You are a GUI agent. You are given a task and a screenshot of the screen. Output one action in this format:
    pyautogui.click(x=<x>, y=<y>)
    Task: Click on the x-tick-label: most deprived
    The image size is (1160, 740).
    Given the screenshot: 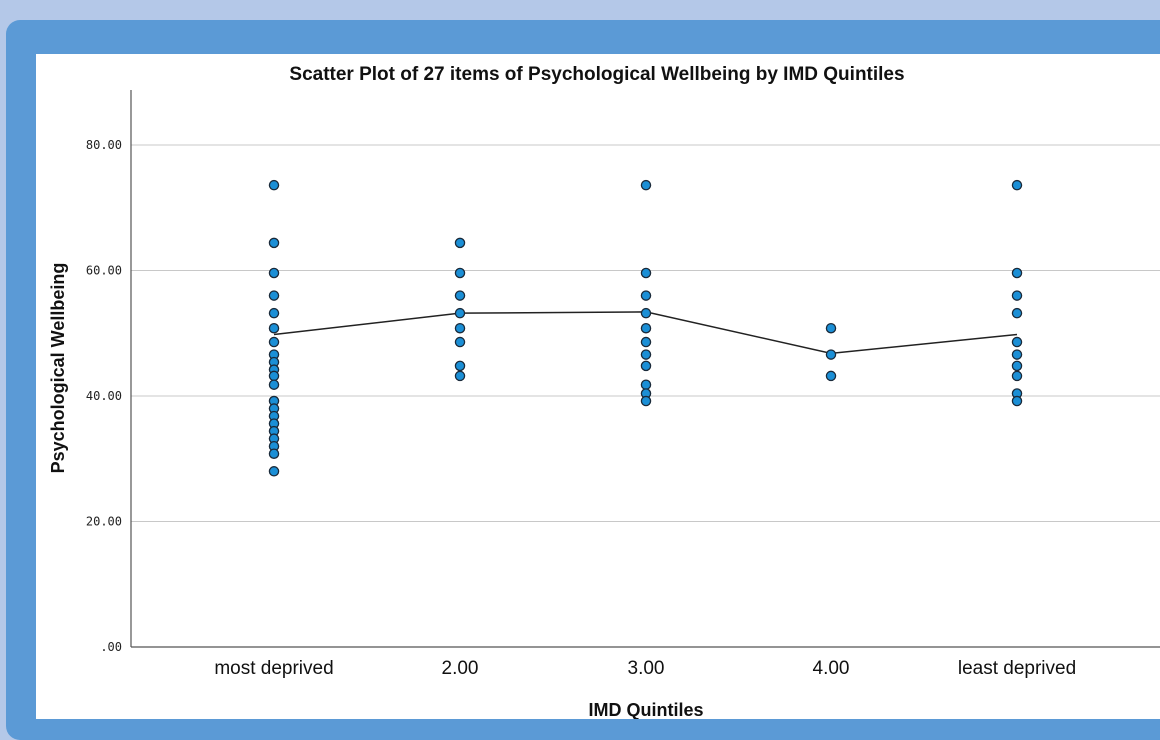 What is the action you would take?
    pyautogui.click(x=273, y=668)
    